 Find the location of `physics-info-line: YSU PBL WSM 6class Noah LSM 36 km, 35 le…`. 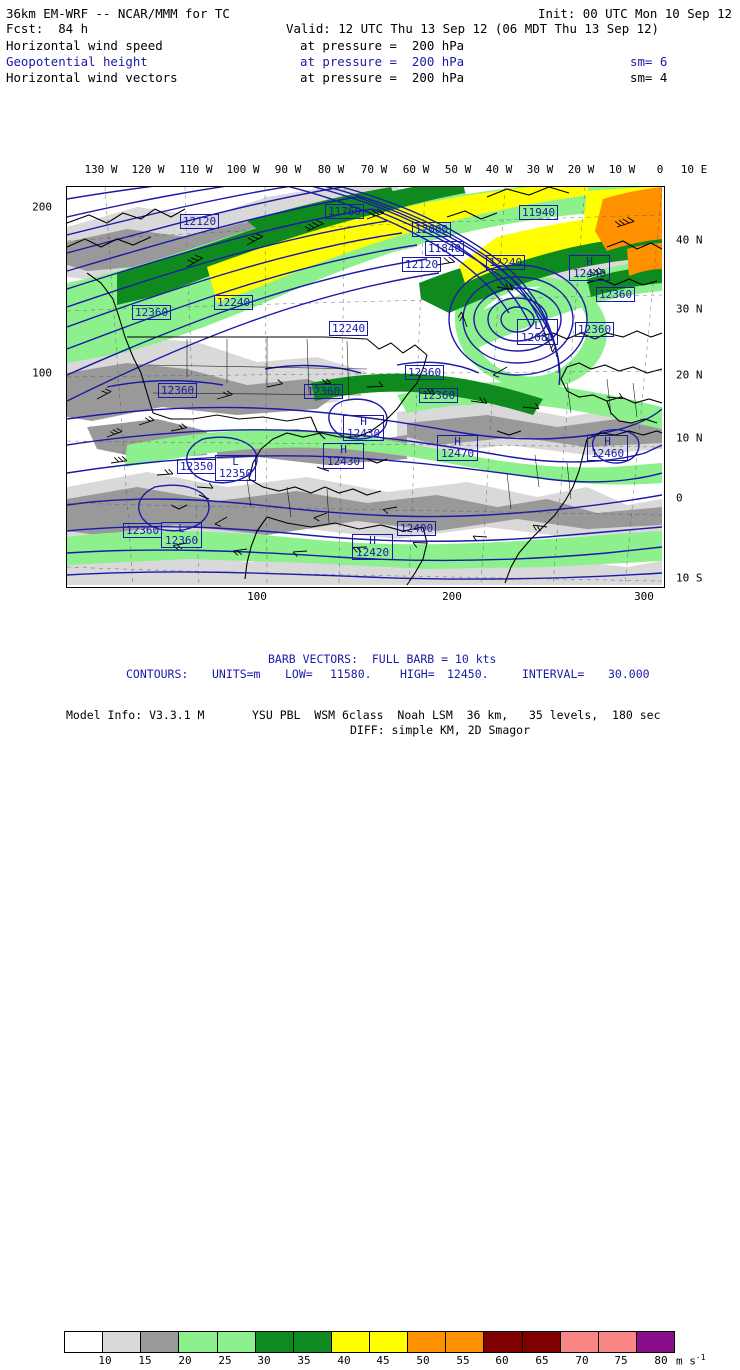

physics-info-line: YSU PBL WSM 6class Noah LSM 36 km, 35 le… is located at coordinates (456, 715).